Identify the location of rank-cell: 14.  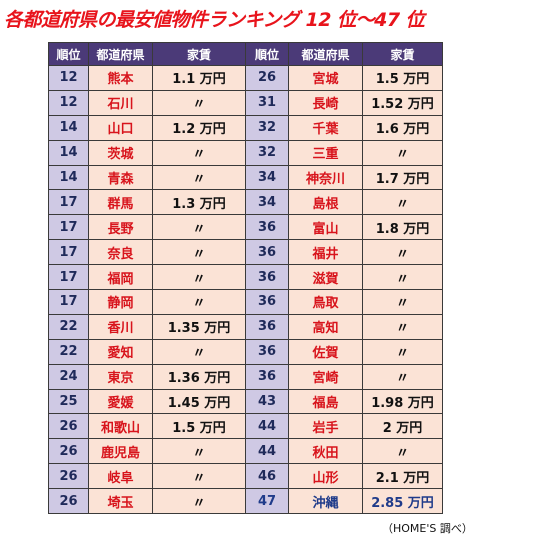
(68, 127).